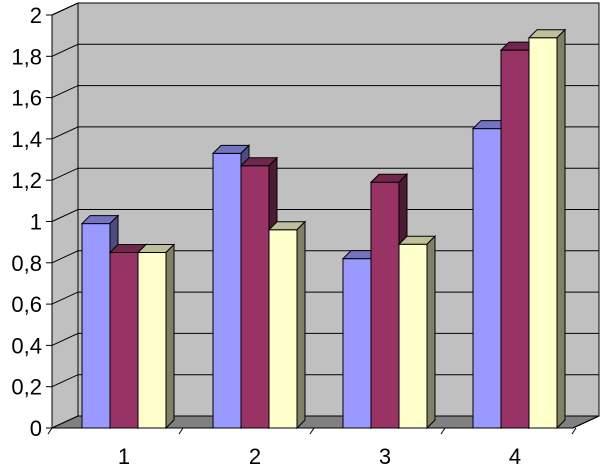  What do you see at coordinates (36, 15) in the screenshot?
I see `y-tick-label: 2` at bounding box center [36, 15].